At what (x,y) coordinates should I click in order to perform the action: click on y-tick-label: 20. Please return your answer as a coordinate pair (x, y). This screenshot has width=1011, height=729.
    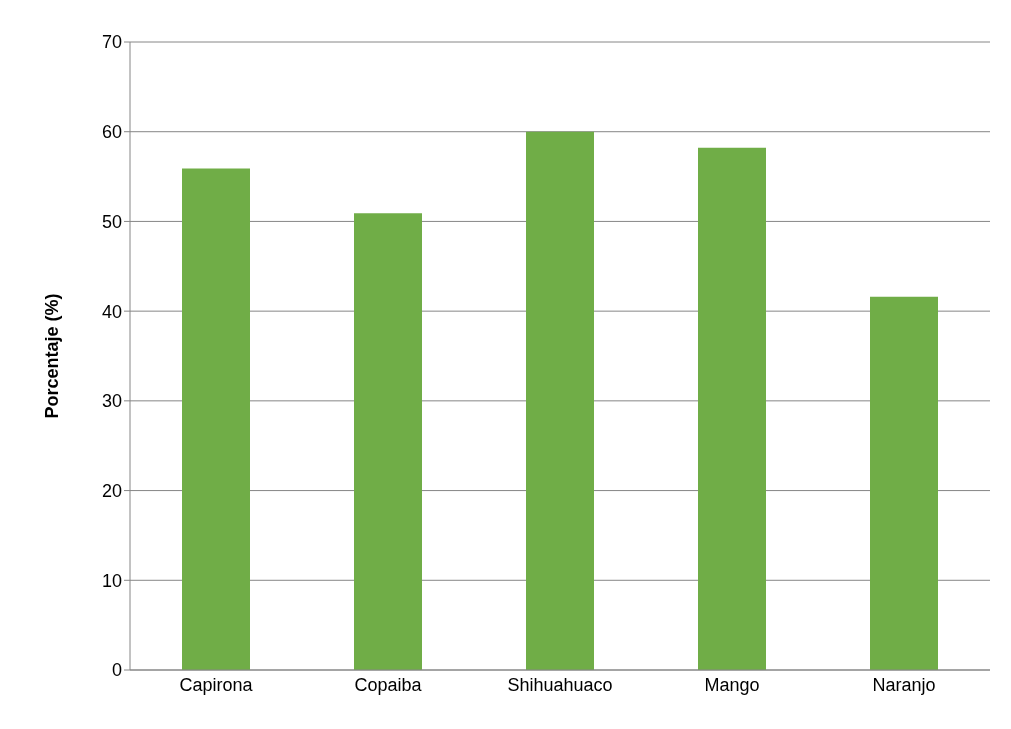
    Looking at the image, I should click on (111, 490).